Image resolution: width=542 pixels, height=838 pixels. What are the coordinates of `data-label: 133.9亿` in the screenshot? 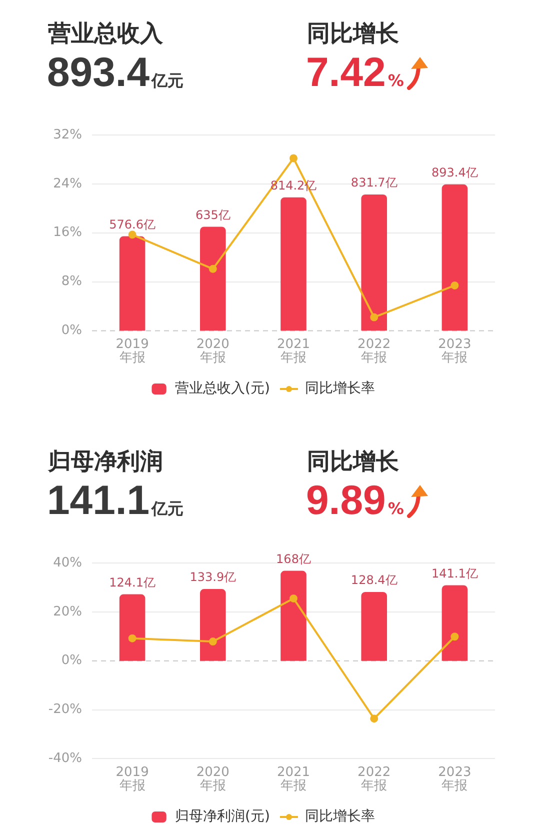 It's located at (213, 577).